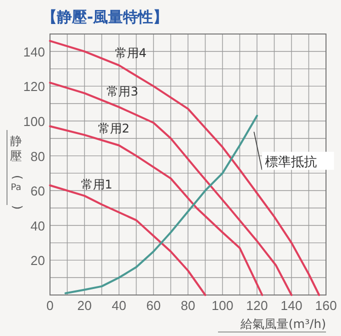  What do you see at coordinates (257, 305) in the screenshot?
I see `x-tick-label: 120` at bounding box center [257, 305].